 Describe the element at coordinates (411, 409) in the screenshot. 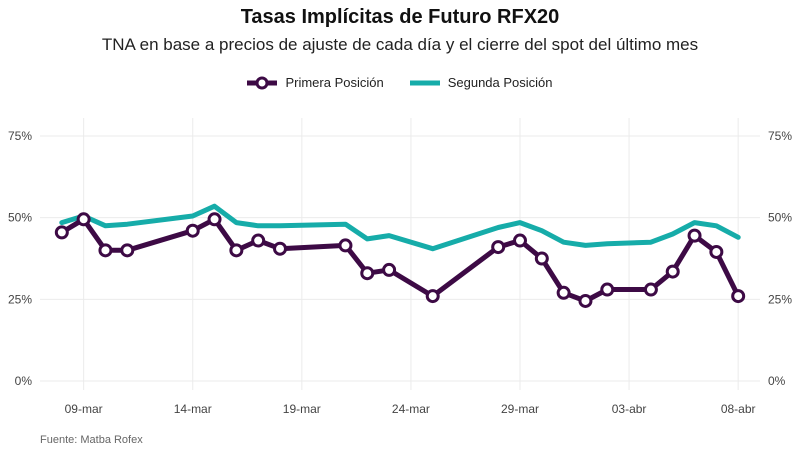

I see `x-tick-label: 24-mar` at that location.